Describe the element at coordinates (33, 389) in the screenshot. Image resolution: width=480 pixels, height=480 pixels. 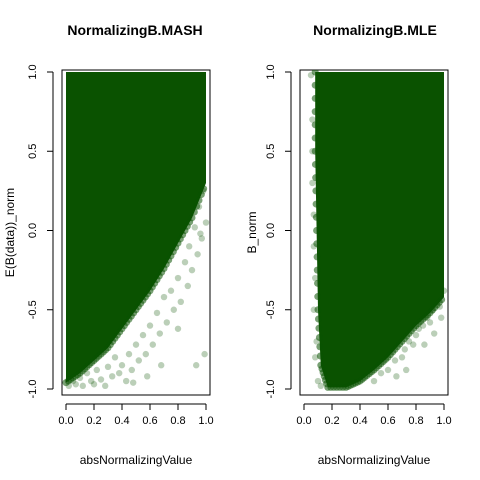
I see `y-tick-label: -1.0` at that location.